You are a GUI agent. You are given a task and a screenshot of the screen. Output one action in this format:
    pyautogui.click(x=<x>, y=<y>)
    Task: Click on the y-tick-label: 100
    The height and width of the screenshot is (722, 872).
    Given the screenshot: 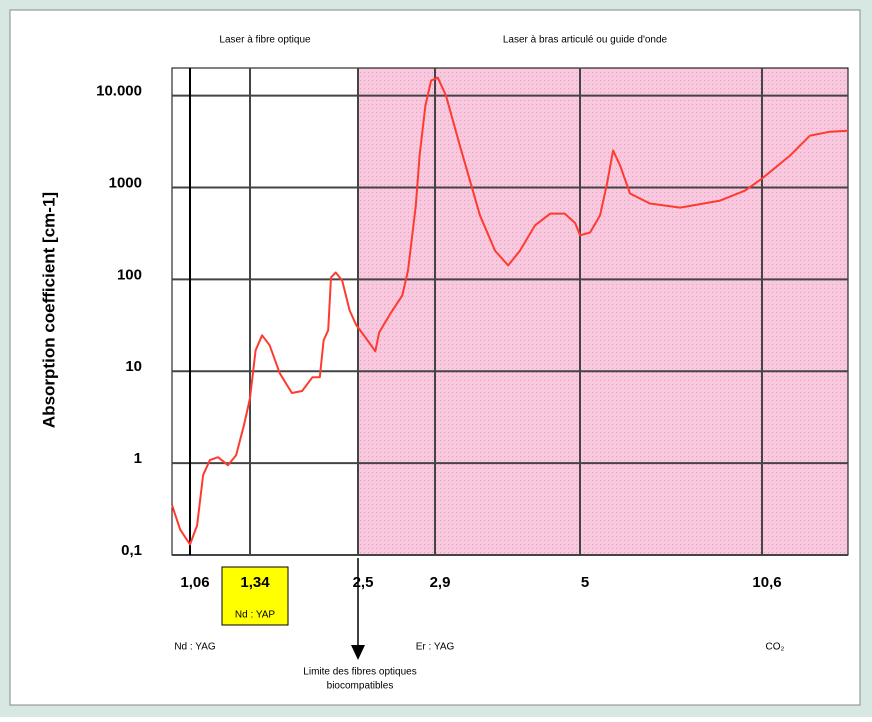 What is the action you would take?
    pyautogui.click(x=129, y=274)
    